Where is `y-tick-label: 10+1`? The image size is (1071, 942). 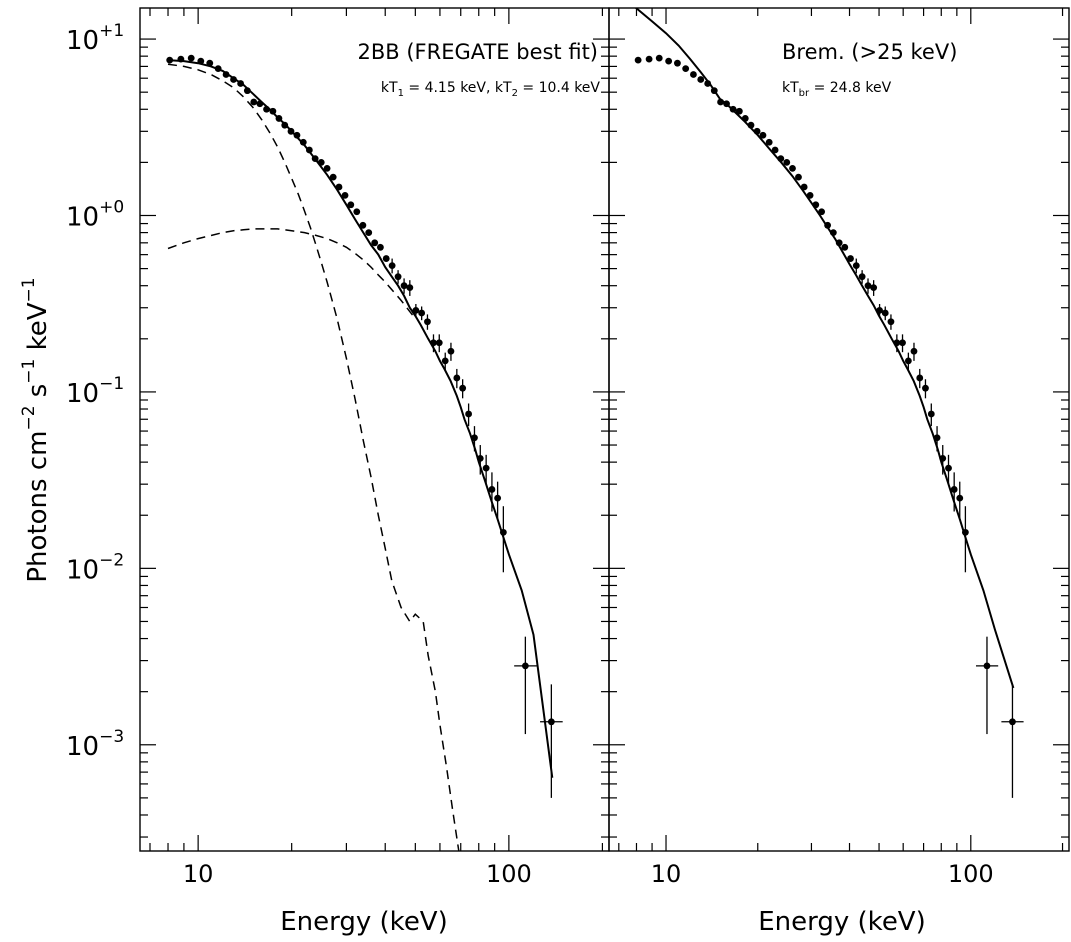 y-tick-label: 10+1 is located at coordinates (95, 38).